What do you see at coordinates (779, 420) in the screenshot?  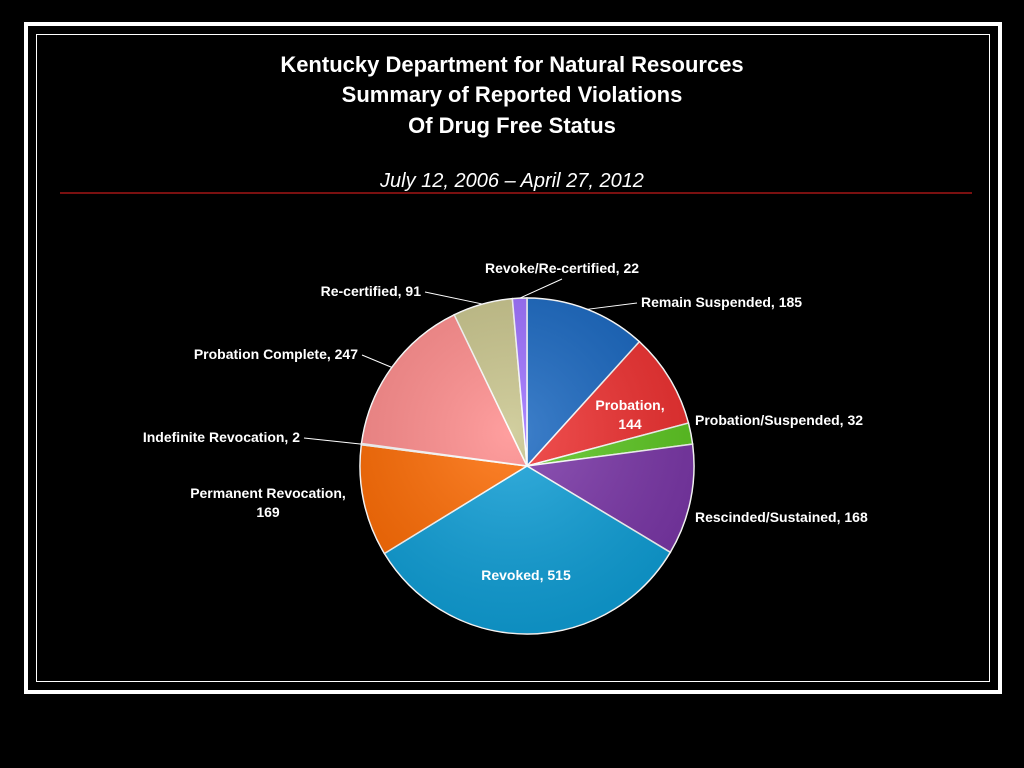 I see `data-label-probation-suspended: Probation/Suspended, 32` at bounding box center [779, 420].